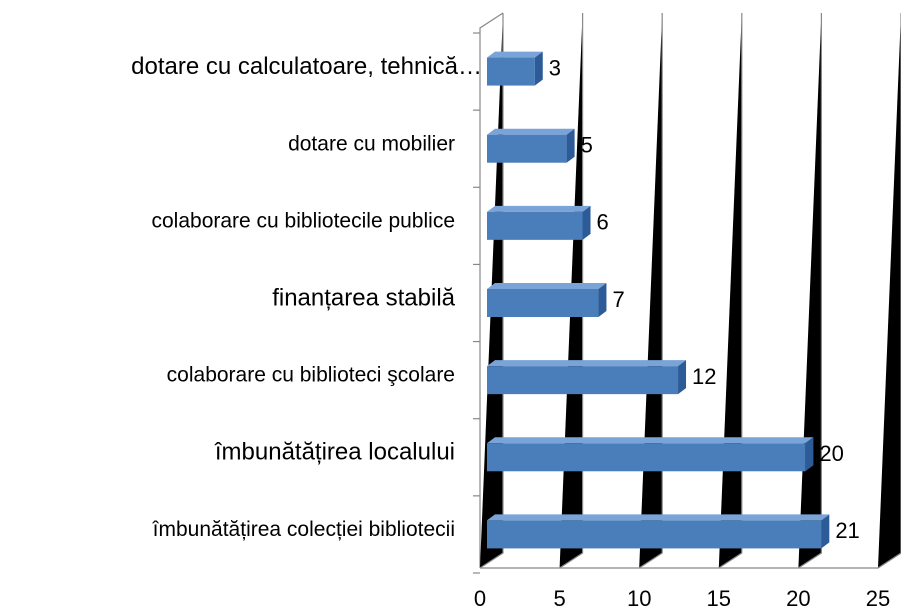  What do you see at coordinates (690, 560) in the screenshot?
I see `floor` at bounding box center [690, 560].